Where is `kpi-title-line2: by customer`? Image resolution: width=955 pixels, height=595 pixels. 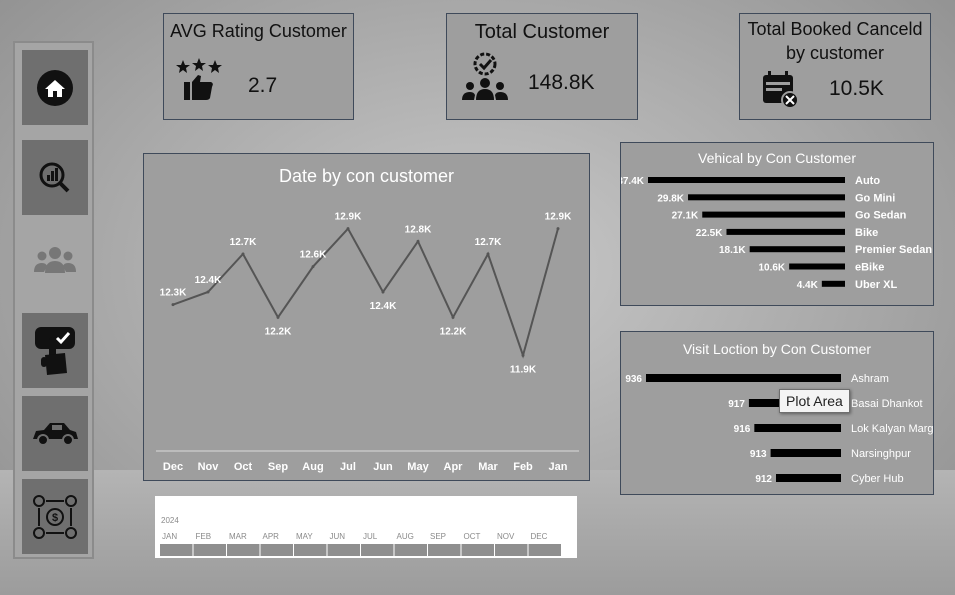
kpi-title-line2: by customer is located at coordinates (835, 53).